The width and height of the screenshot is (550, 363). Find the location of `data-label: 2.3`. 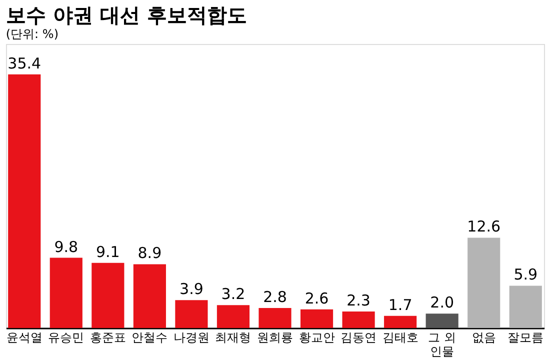

data-label: 2.3 is located at coordinates (358, 301).